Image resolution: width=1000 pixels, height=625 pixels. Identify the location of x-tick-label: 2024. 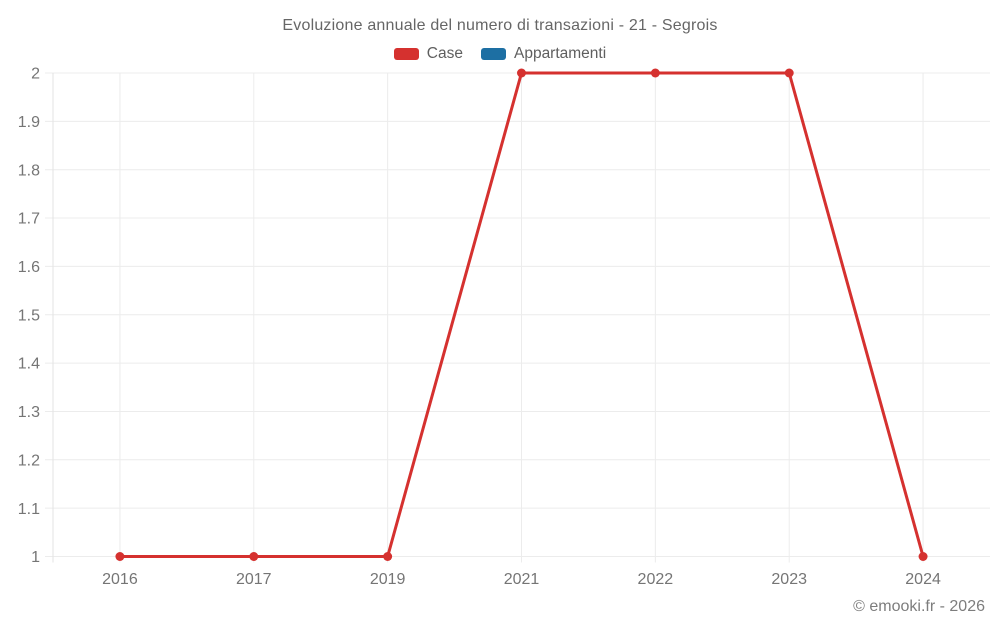
(923, 579).